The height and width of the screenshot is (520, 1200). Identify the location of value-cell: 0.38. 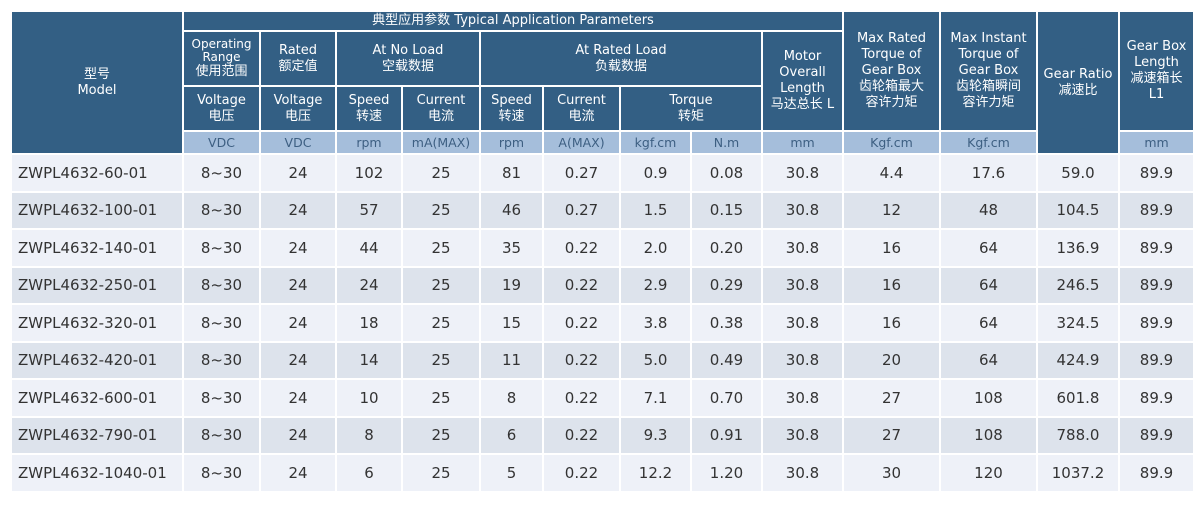
(726, 323).